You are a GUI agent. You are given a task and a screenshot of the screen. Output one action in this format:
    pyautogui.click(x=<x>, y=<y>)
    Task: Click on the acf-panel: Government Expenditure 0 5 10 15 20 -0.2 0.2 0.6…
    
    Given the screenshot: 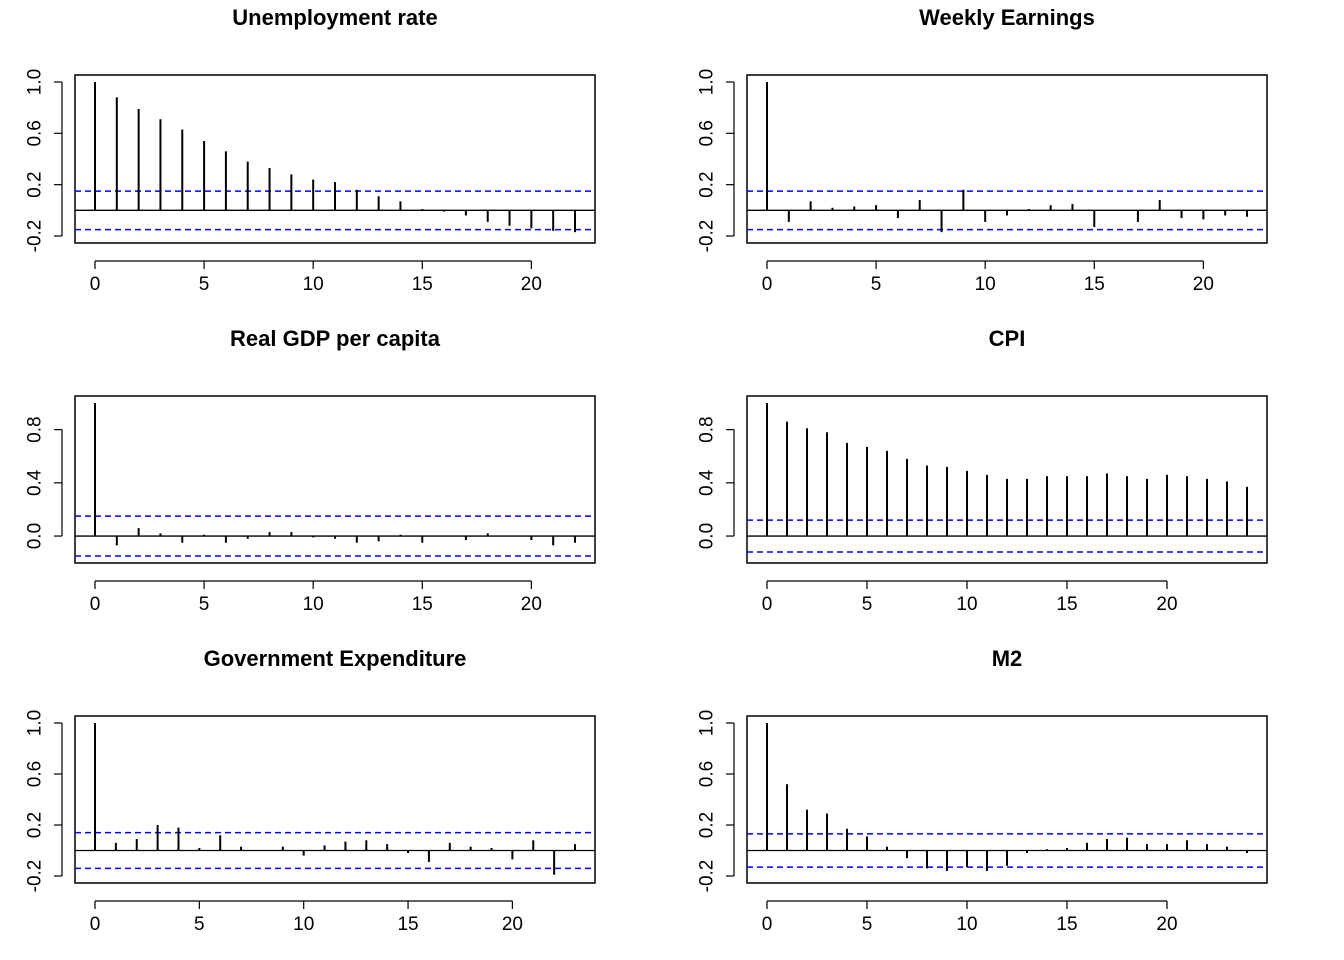 What is the action you would take?
    pyautogui.click(x=310, y=790)
    